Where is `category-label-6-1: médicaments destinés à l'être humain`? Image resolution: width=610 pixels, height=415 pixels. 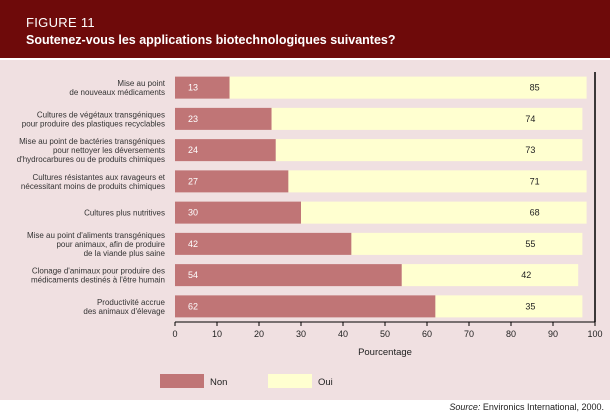 category-label-6-1: médicaments destinés à l'être humain is located at coordinates (98, 280).